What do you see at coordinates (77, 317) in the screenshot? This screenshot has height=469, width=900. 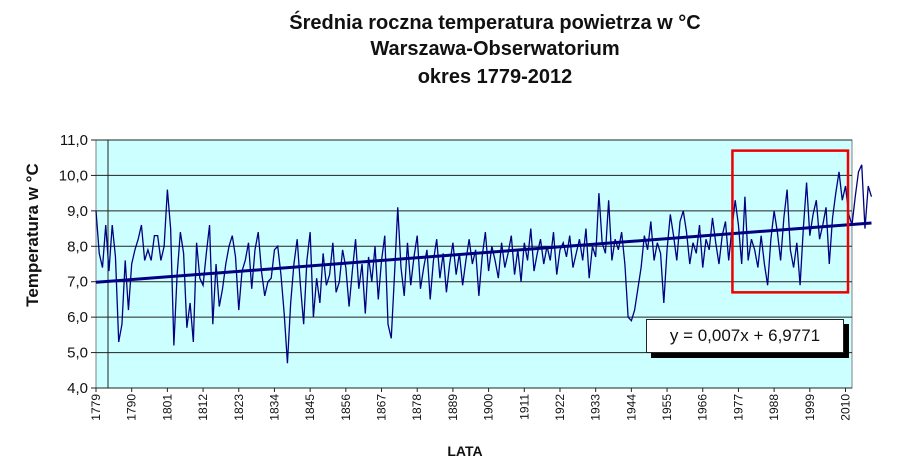 I see `y-tick-label: 6,0` at bounding box center [77, 317].